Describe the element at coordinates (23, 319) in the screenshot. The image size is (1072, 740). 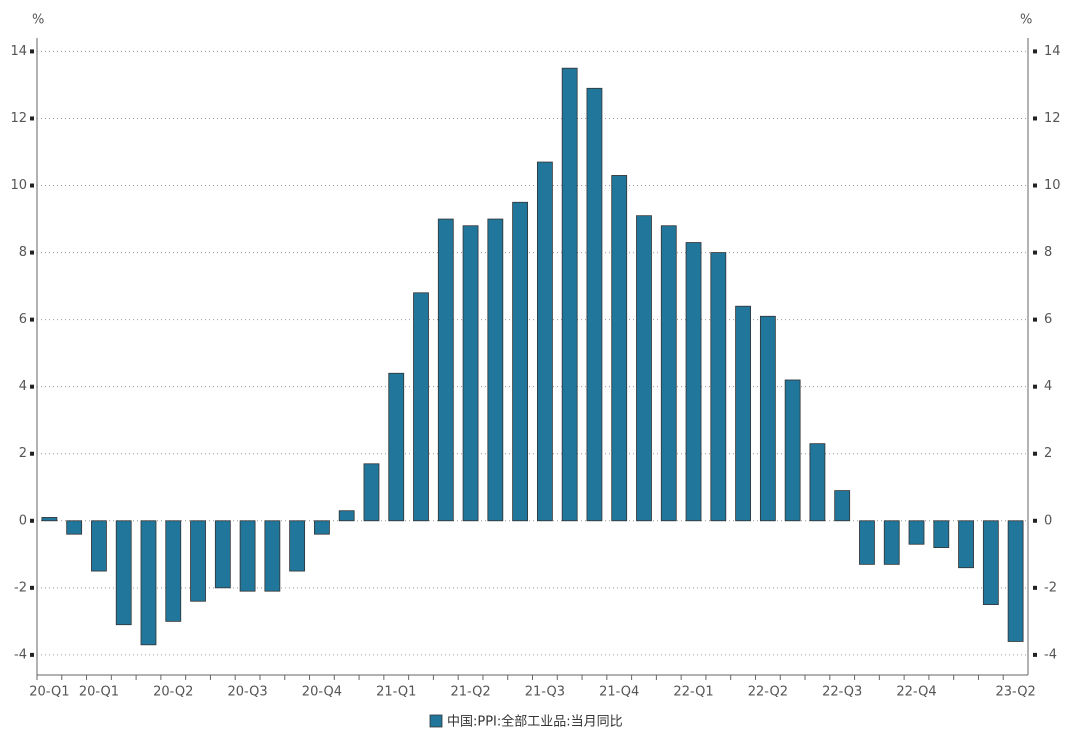
I see `y-tick-label: 6` at that location.